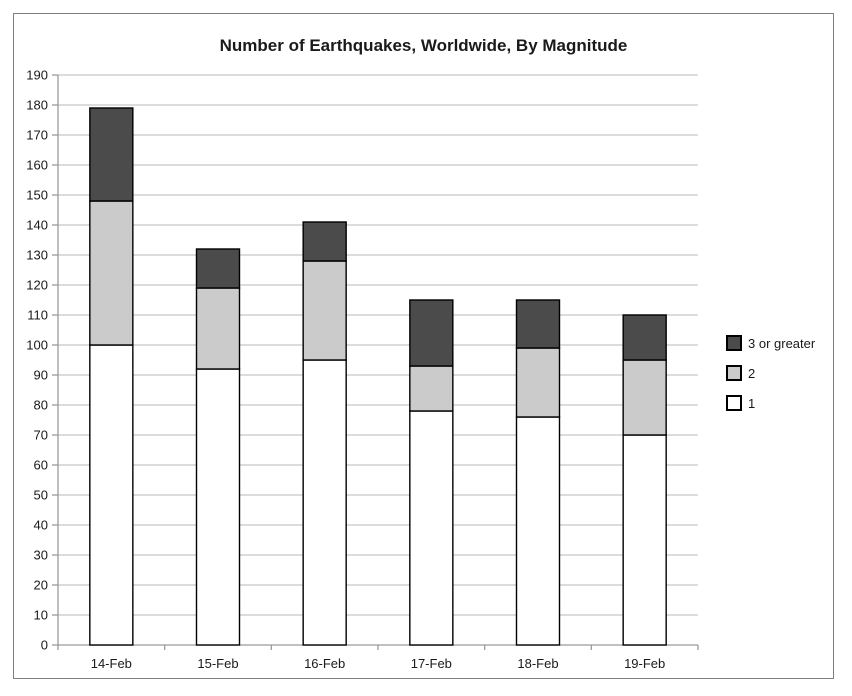 This screenshot has height=696, width=852. I want to click on y-tick-label: 20, so click(41, 585).